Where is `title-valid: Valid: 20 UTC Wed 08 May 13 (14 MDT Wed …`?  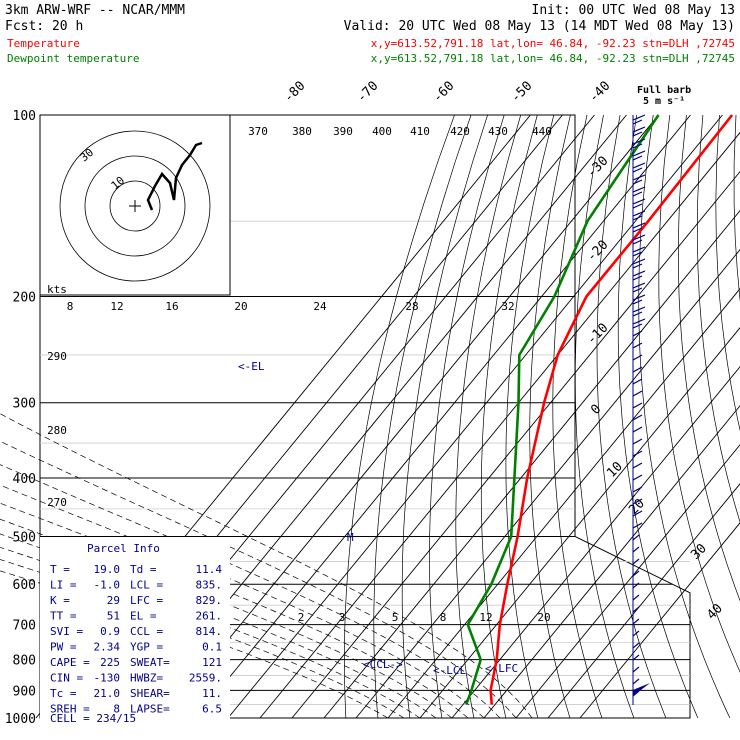 title-valid: Valid: 20 UTC Wed 08 May 13 (14 MDT Wed … is located at coordinates (539, 26).